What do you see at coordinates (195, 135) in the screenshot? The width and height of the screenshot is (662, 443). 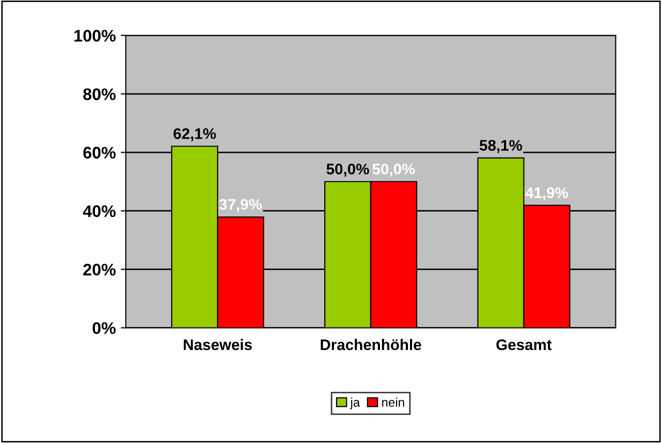 I see `data-label: 62,1%` at bounding box center [195, 135].